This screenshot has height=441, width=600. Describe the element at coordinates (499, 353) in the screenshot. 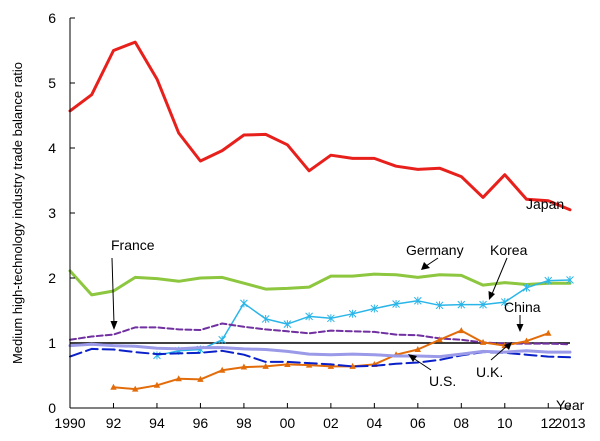

I see `leader-line-uk` at that location.